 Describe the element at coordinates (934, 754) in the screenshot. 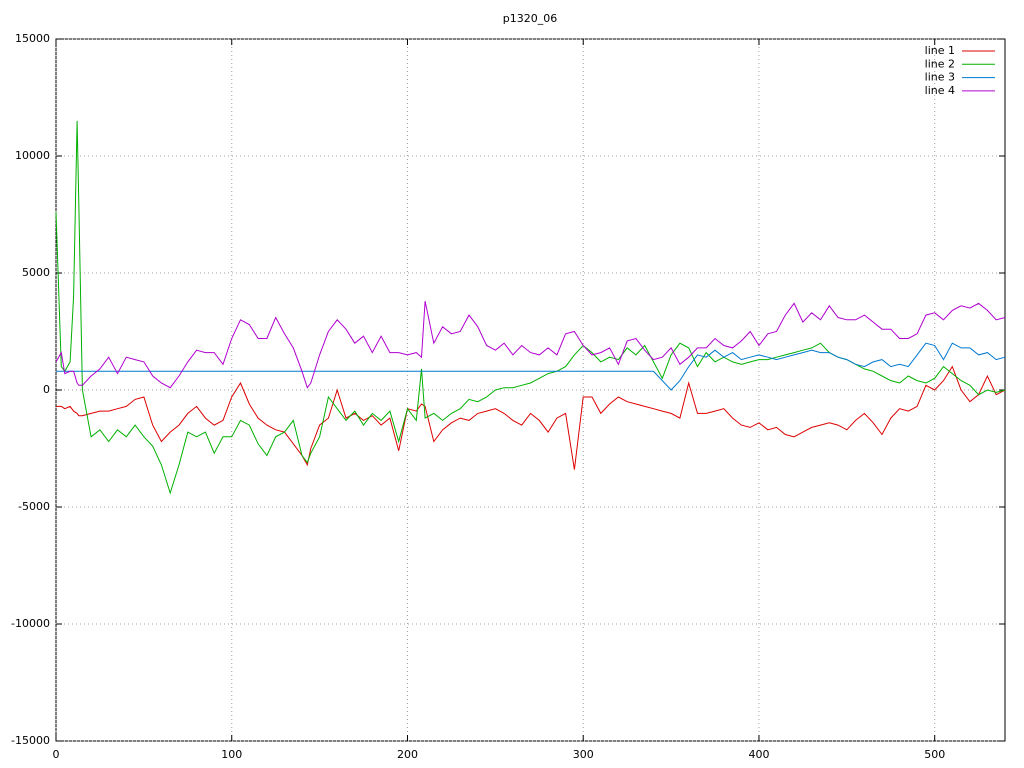

I see `x-tick-label: 500` at that location.